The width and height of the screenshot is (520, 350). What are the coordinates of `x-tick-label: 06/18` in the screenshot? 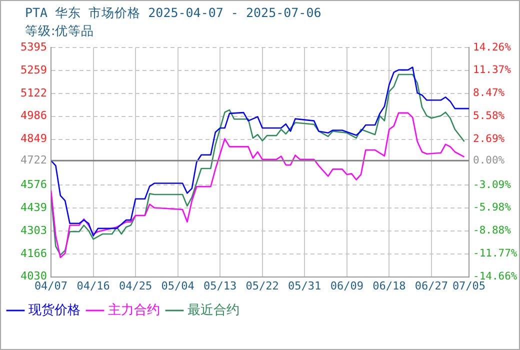 It's located at (389, 285).